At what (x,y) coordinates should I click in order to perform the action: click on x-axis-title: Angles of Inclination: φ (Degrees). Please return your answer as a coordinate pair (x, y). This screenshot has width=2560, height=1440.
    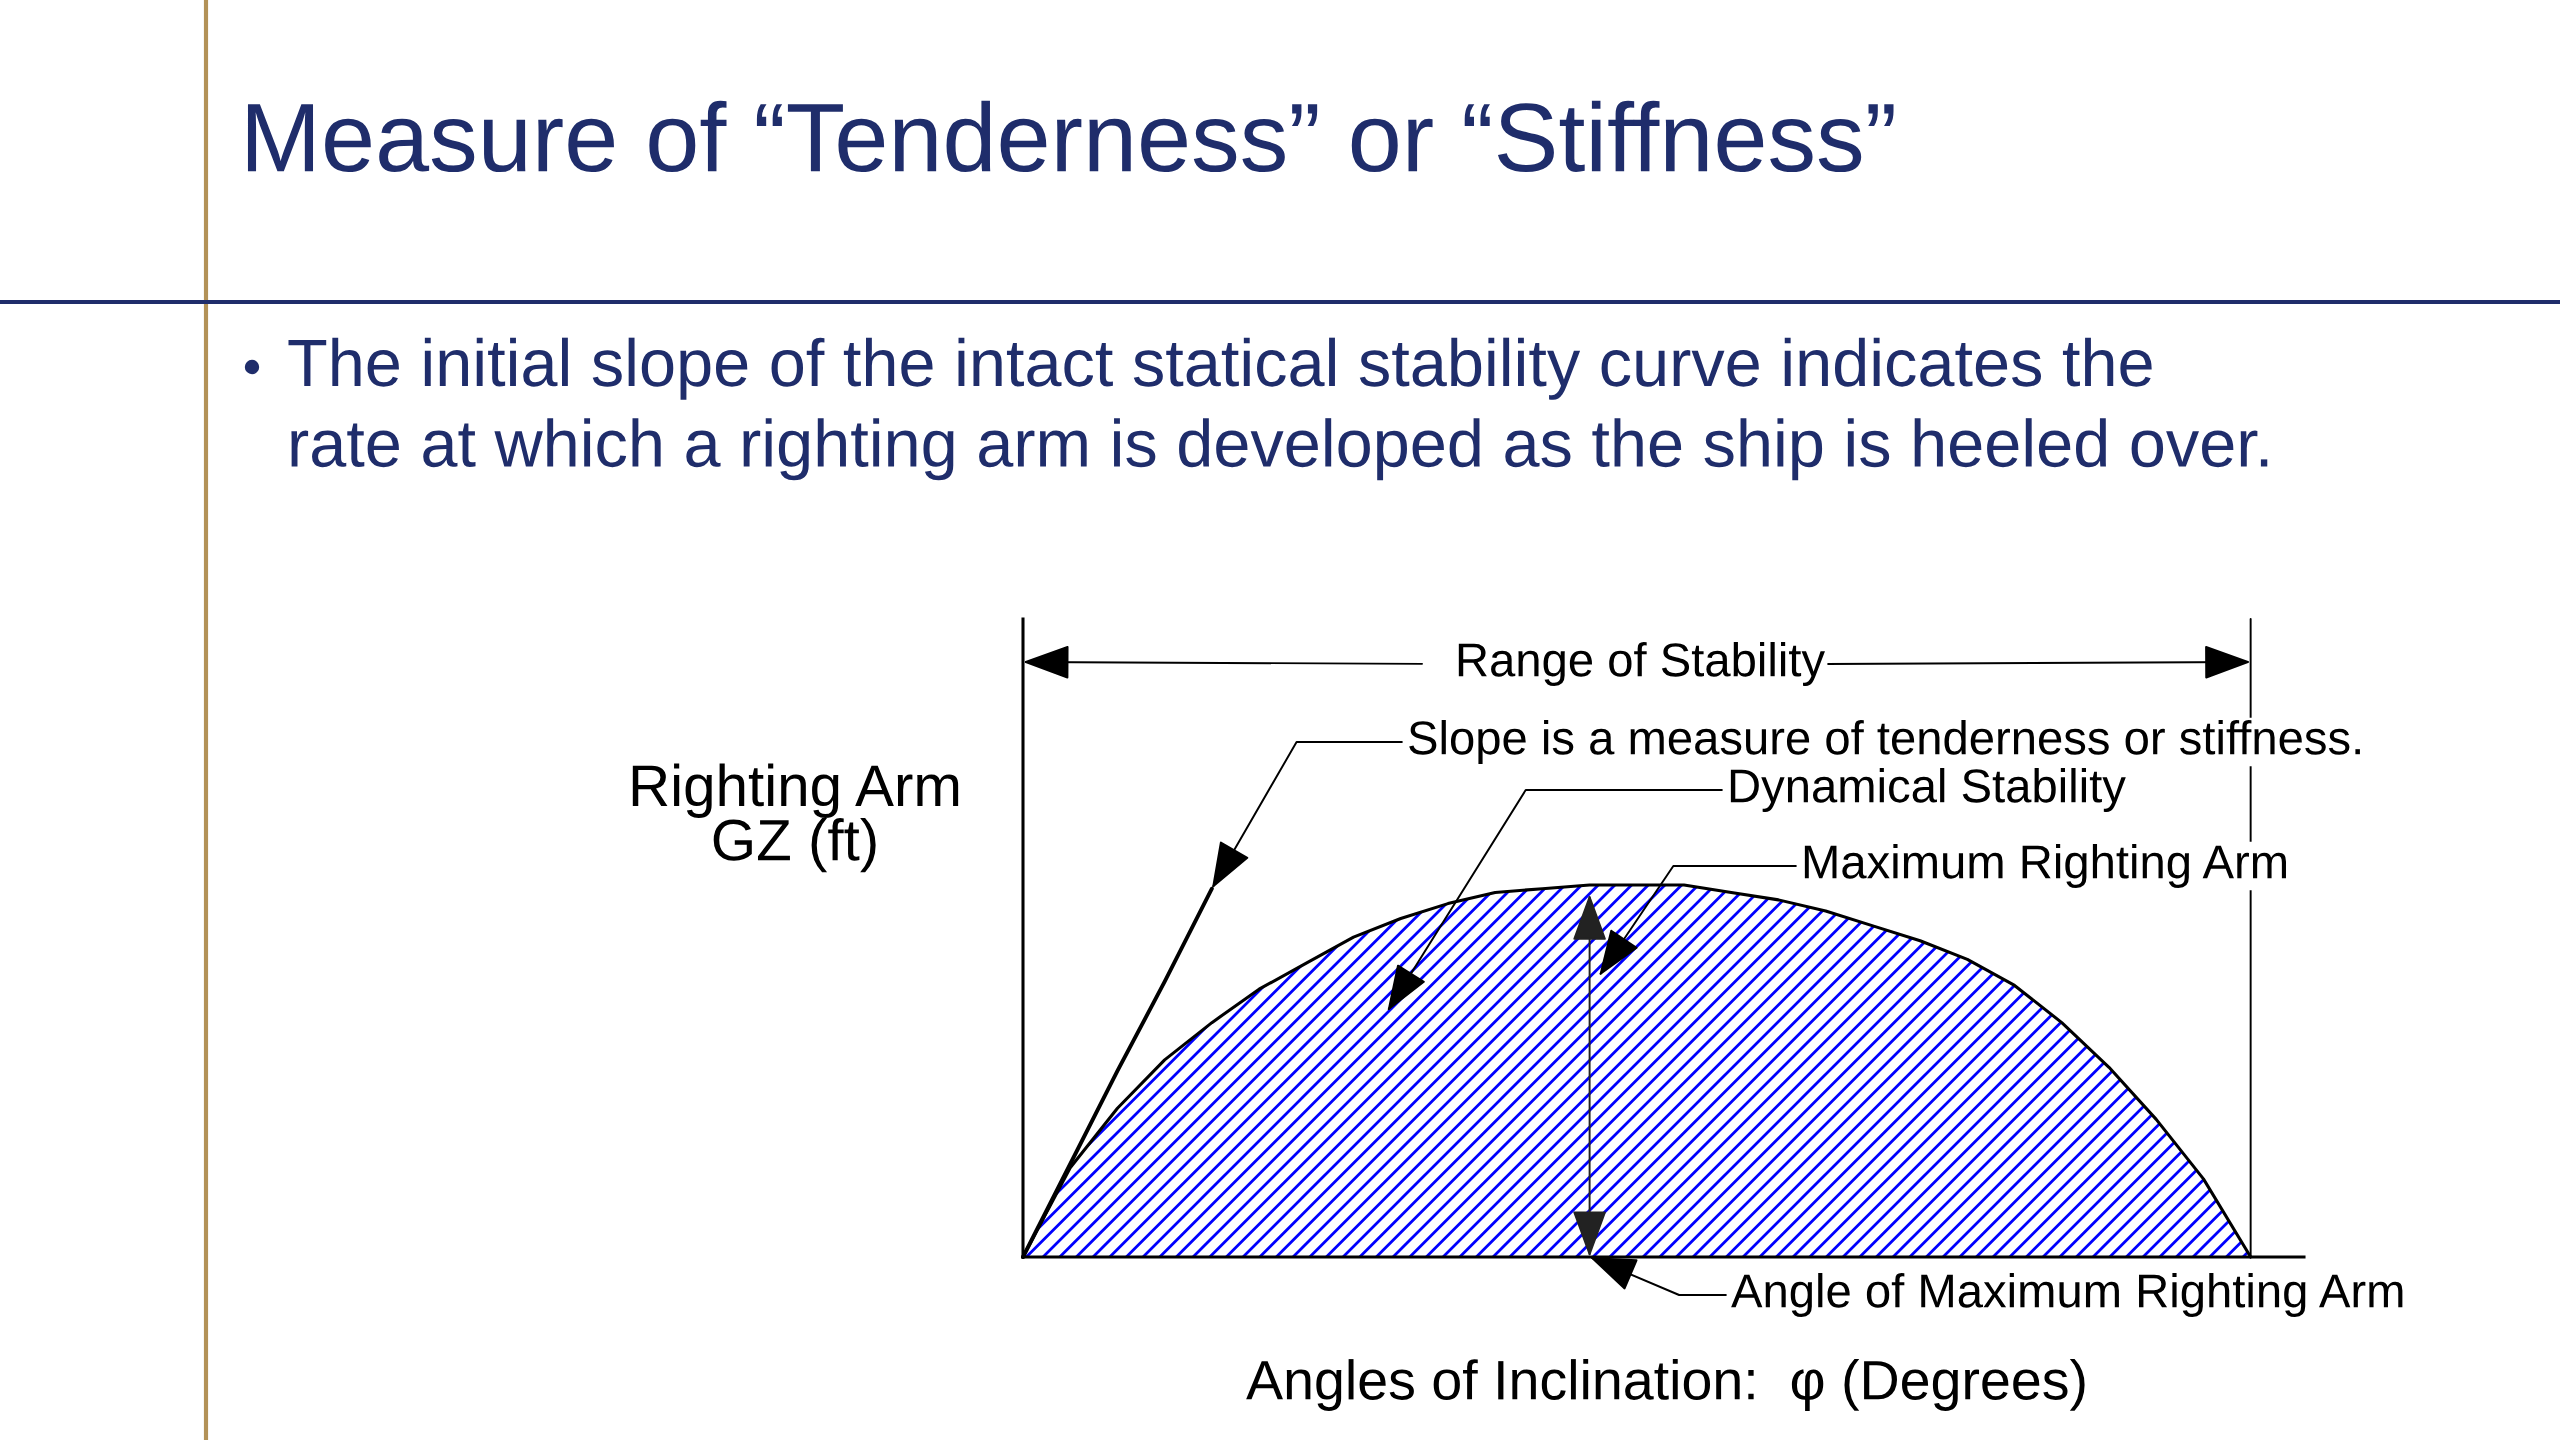
    Looking at the image, I should click on (1665, 1385).